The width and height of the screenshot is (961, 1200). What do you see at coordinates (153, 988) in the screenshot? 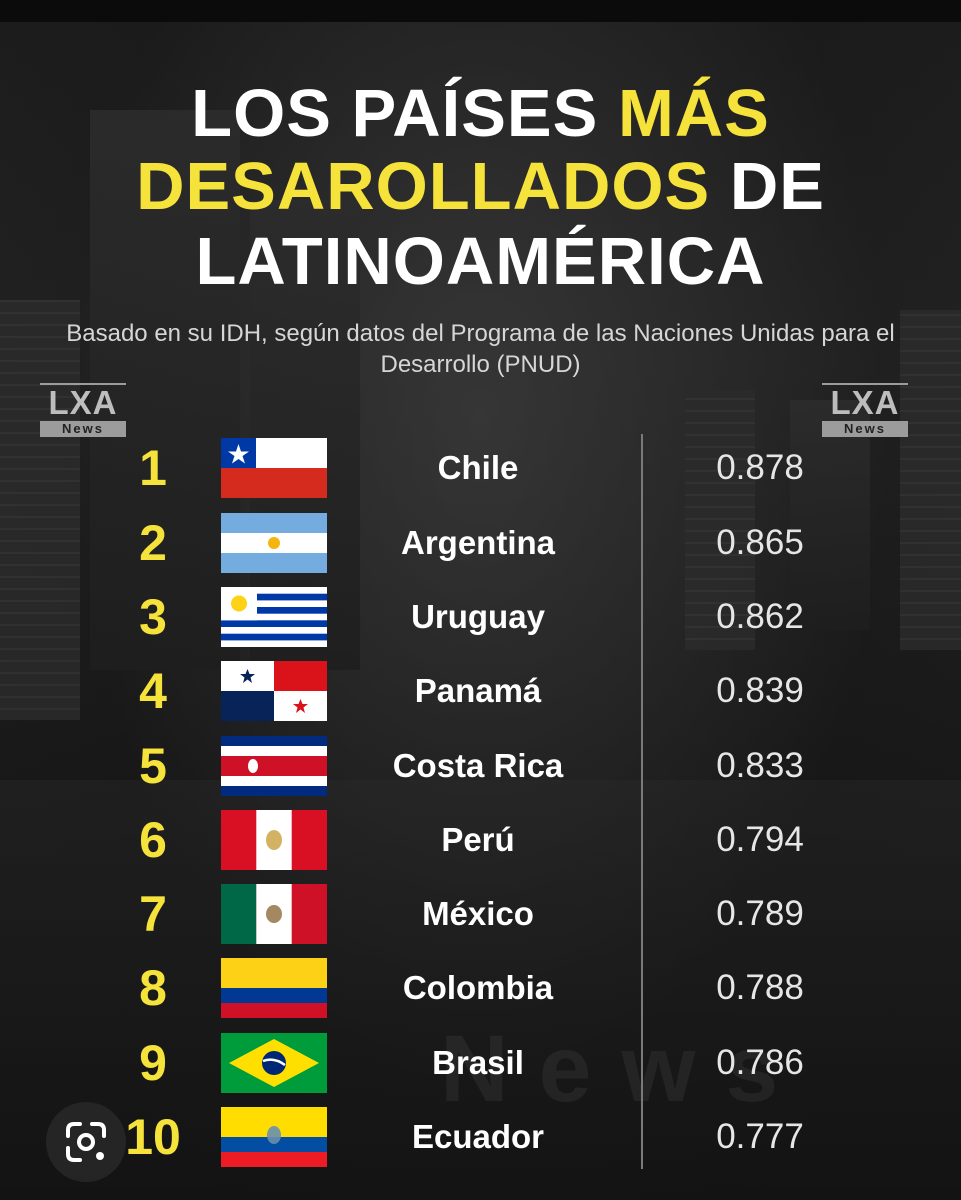
I see `rank-number: 8` at bounding box center [153, 988].